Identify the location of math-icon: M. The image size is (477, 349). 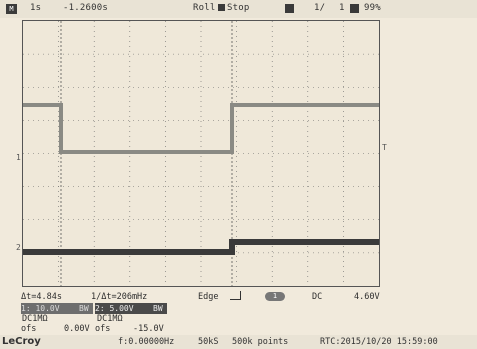
(11, 9).